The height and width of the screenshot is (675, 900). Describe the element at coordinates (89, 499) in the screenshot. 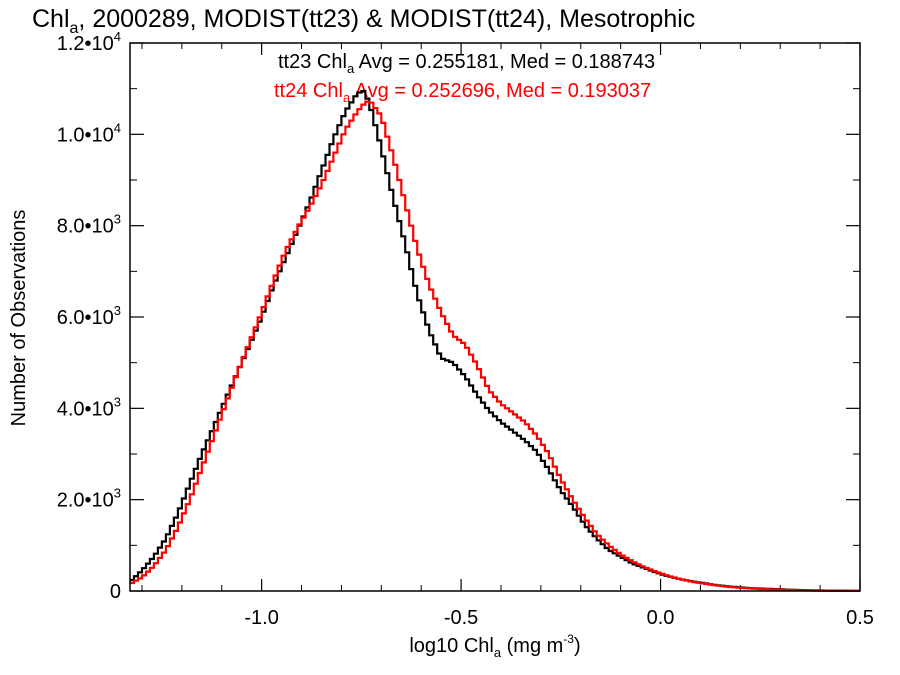

I see `y-tick-label: 2.0•103` at that location.